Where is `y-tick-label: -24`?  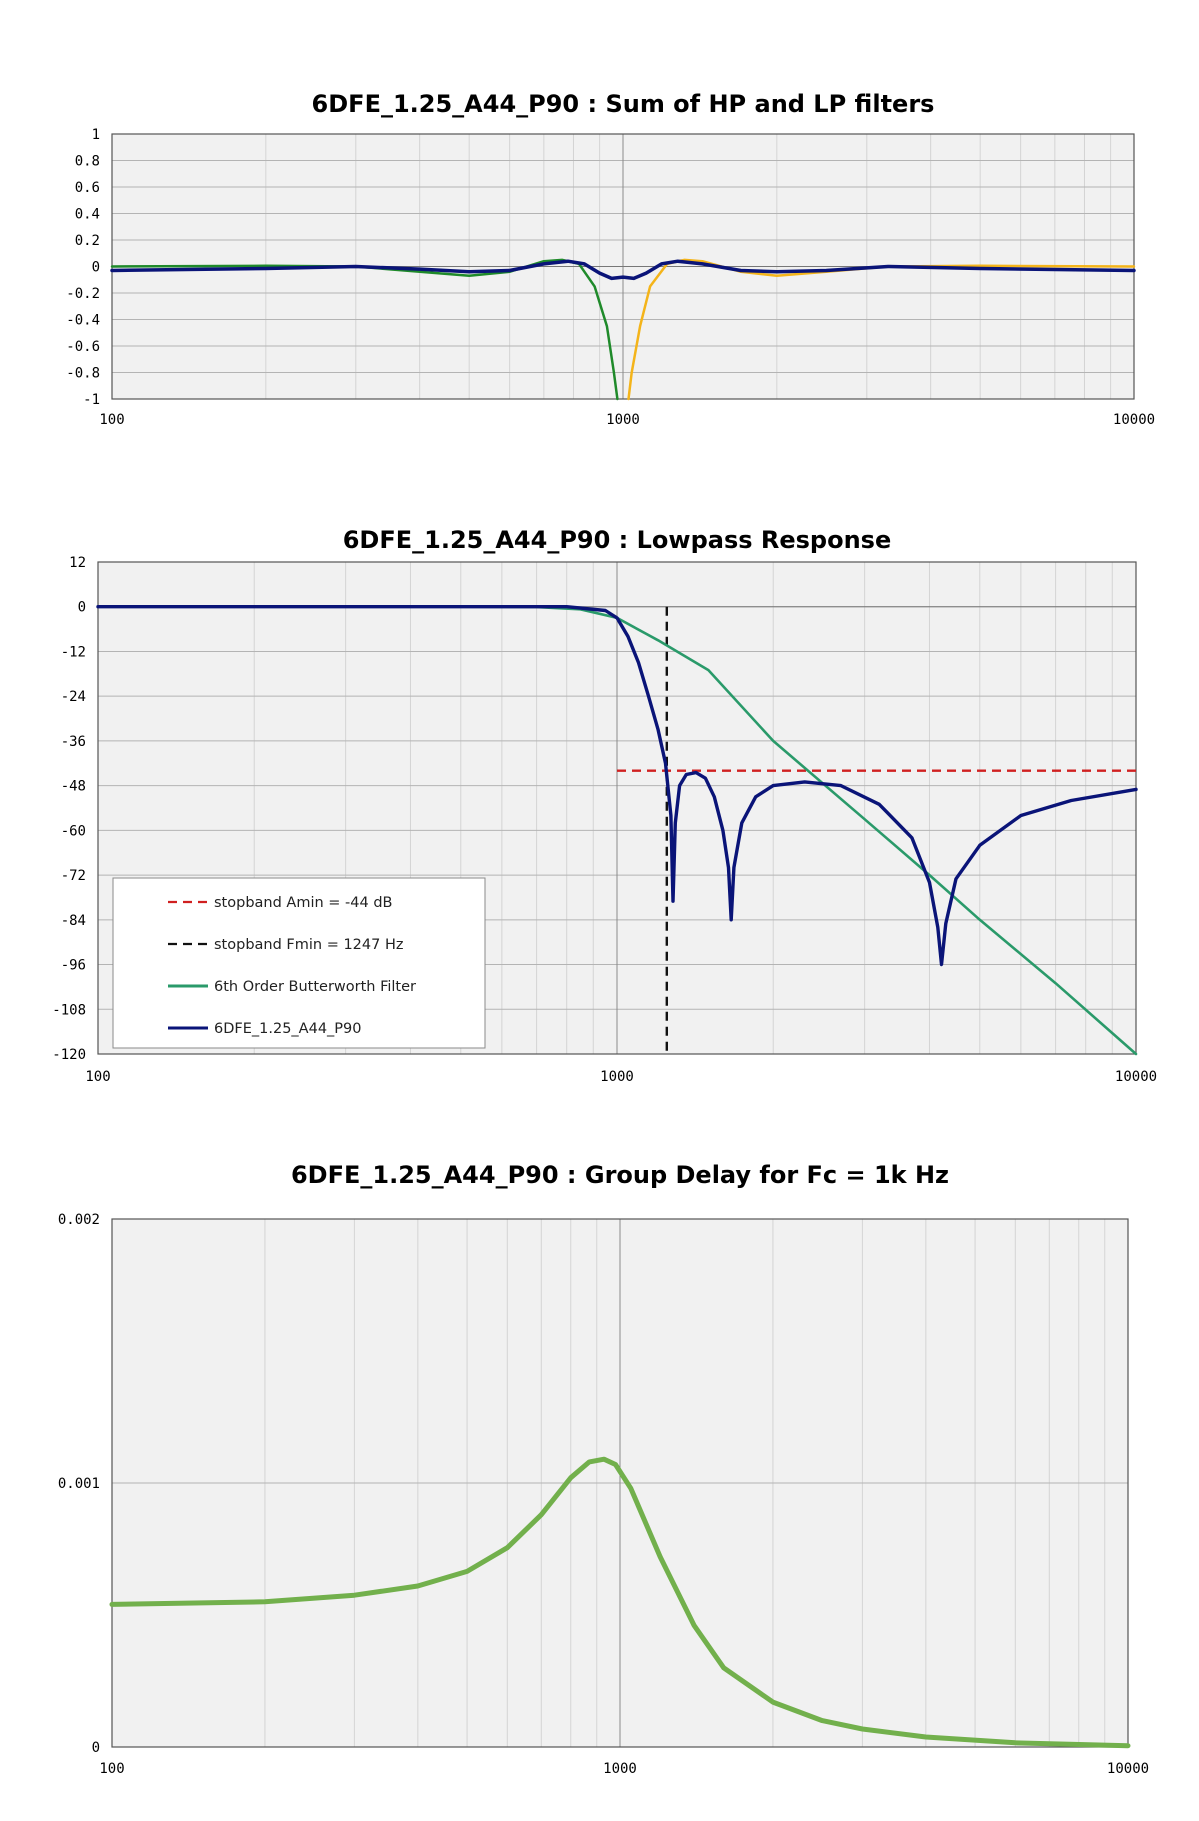
y-tick-label: -24 is located at coordinates (73, 697).